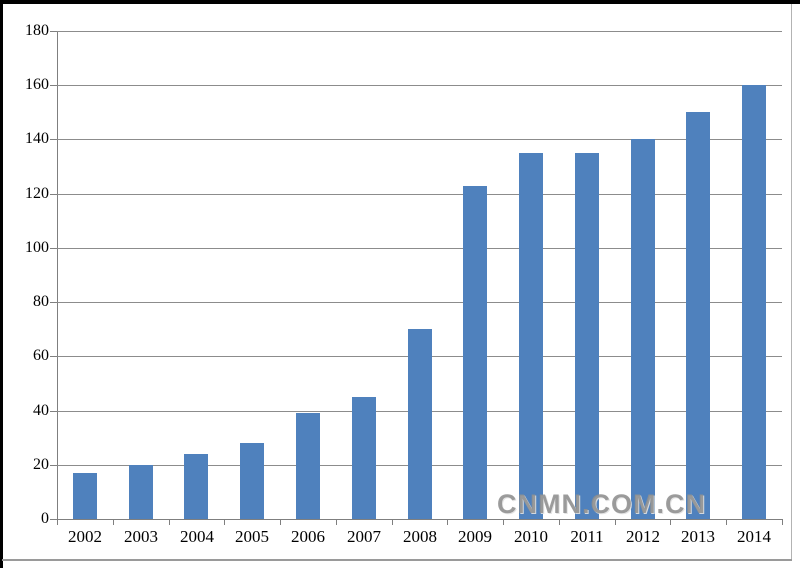  I want to click on x-tick-label-2012: 2012, so click(643, 536).